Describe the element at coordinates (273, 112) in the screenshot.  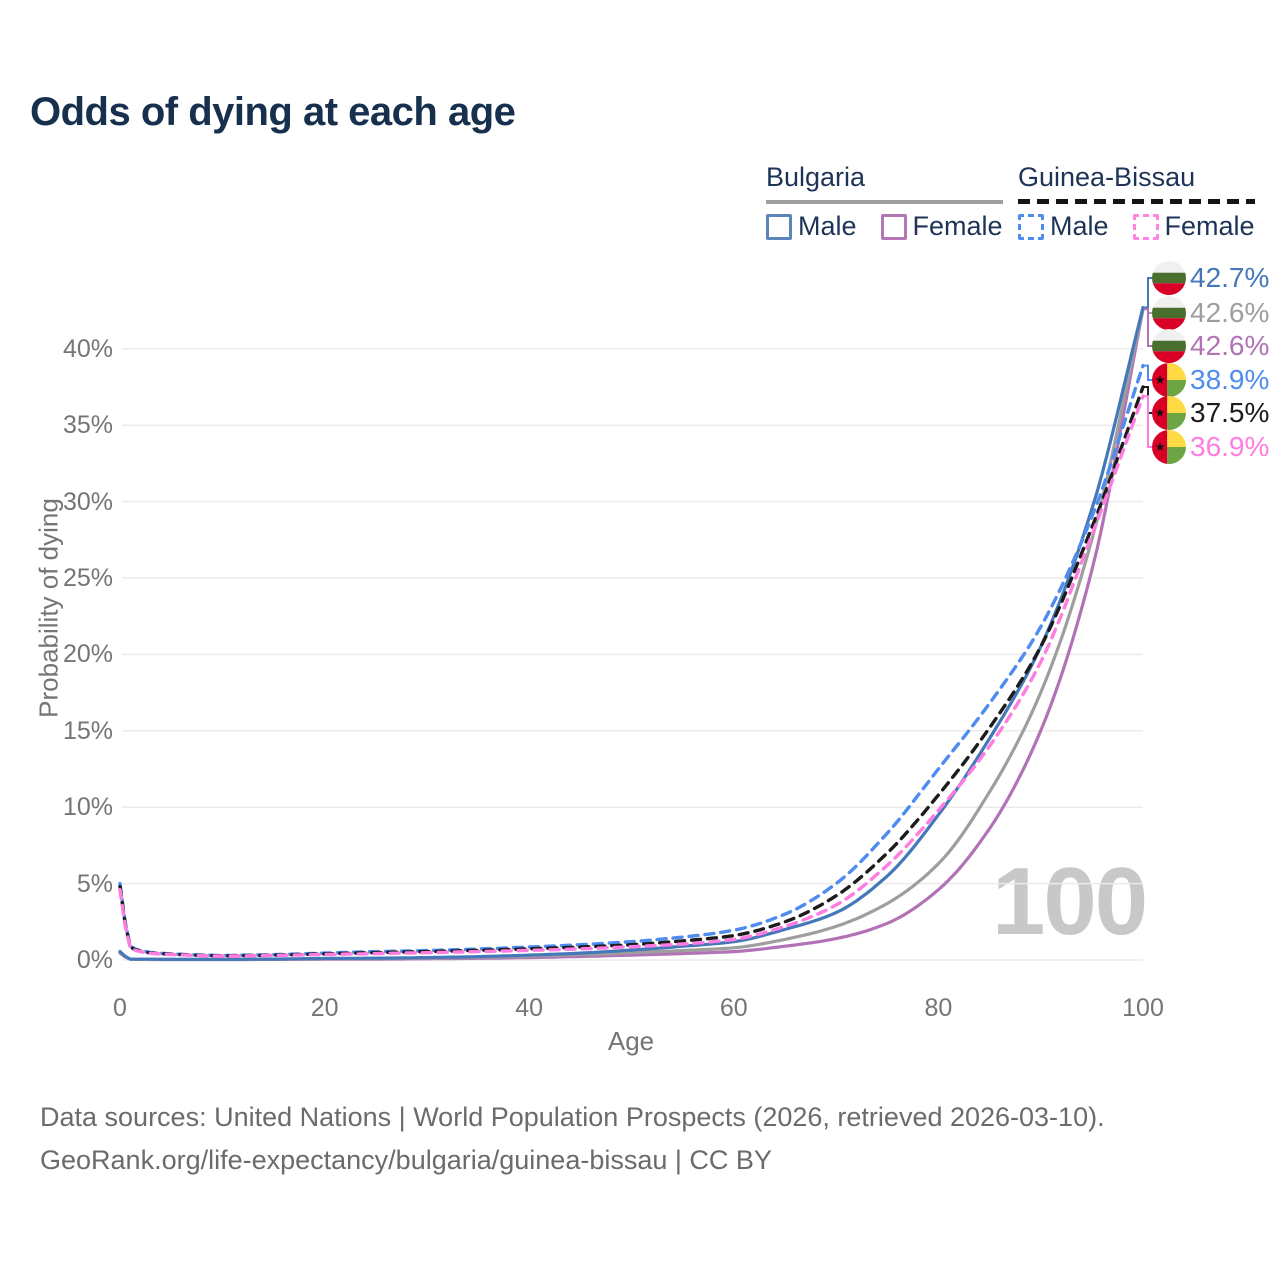
I see `page-title: Odds of dying at each age` at that location.